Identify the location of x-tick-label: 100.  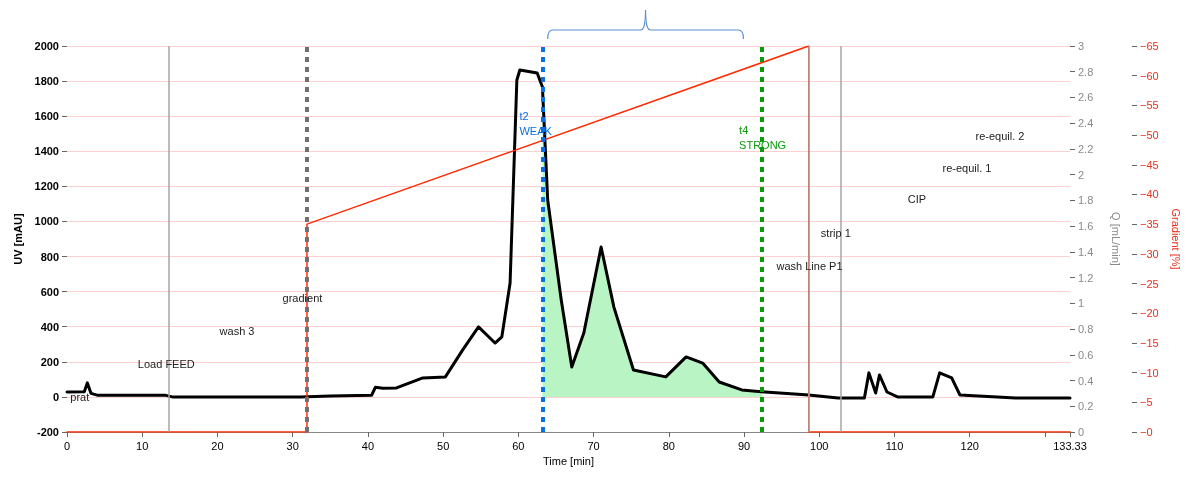
(819, 445).